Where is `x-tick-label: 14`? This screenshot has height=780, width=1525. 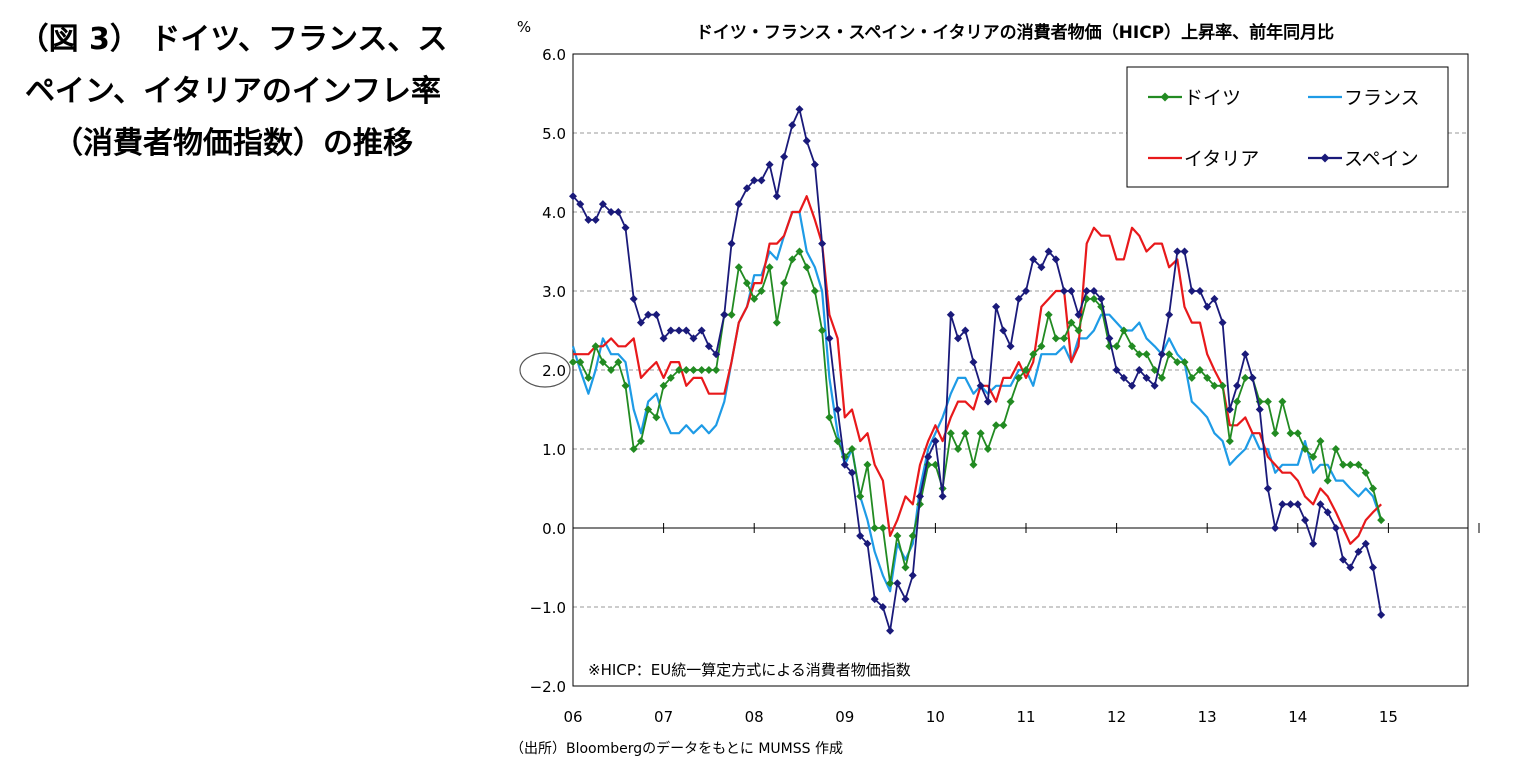
x-tick-label: 14 is located at coordinates (1297, 717).